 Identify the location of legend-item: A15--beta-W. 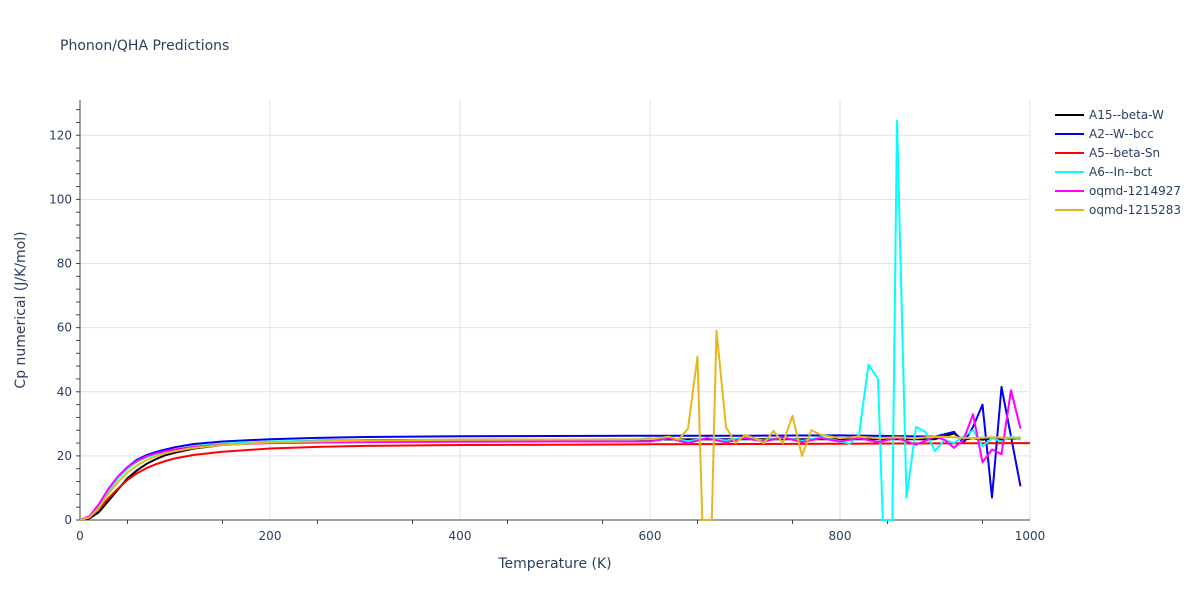
(1109, 115).